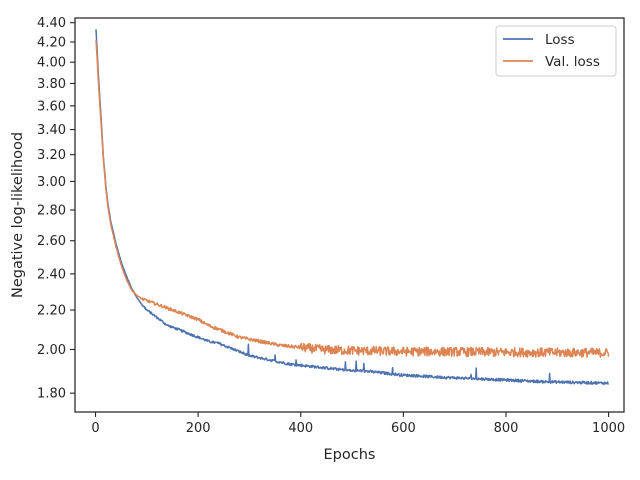  What do you see at coordinates (51, 106) in the screenshot?
I see `y-tick-label: 3.60` at bounding box center [51, 106].